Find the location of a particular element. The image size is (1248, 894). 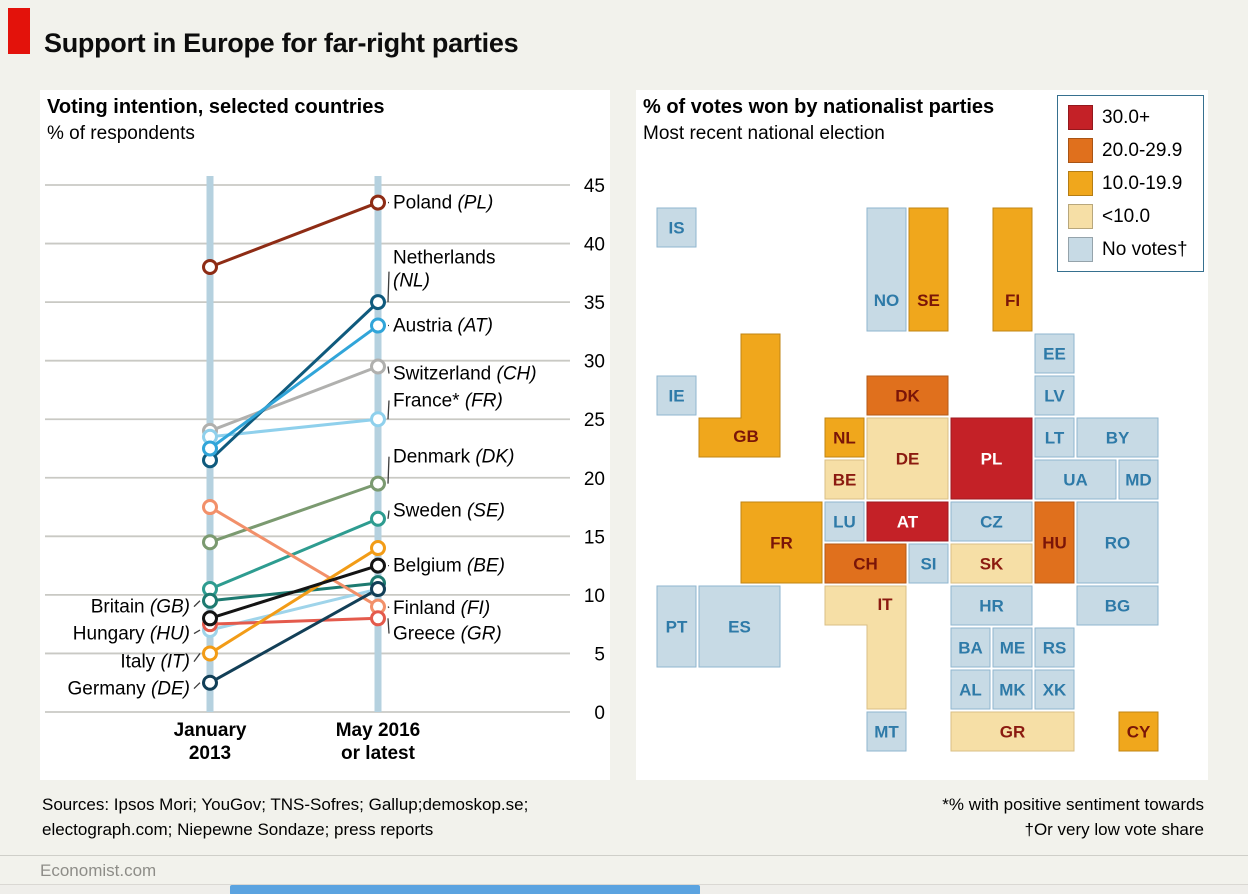

slope-line-Denmark is located at coordinates (294, 513).